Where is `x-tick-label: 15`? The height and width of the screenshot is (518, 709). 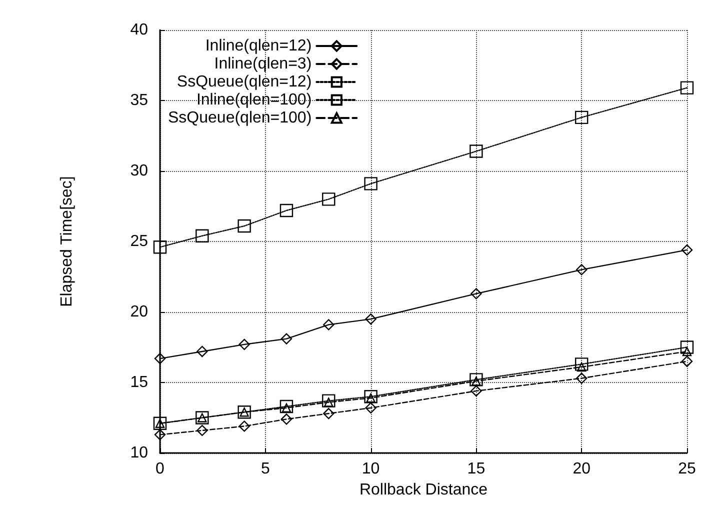 x-tick-label: 15 is located at coordinates (476, 469).